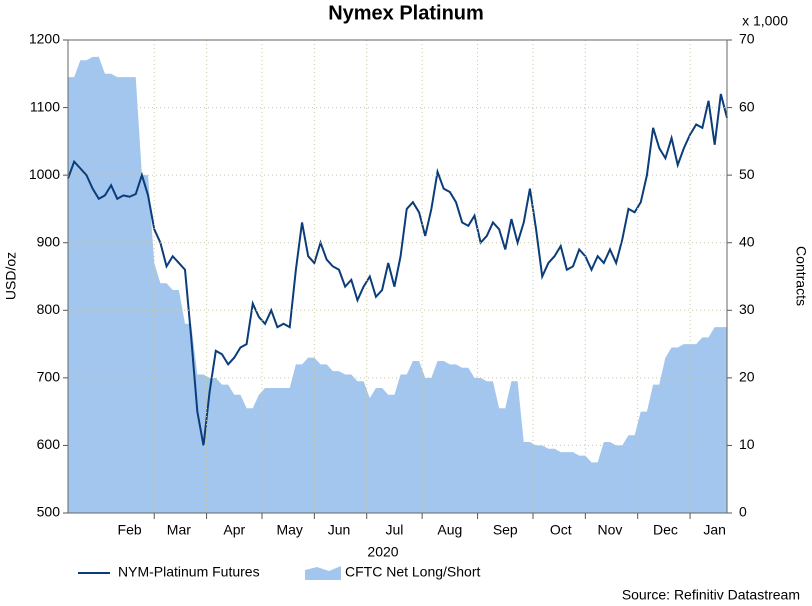 This screenshot has height=606, width=812. Describe the element at coordinates (179, 530) in the screenshot. I see `x-tick-label: Mar` at that location.